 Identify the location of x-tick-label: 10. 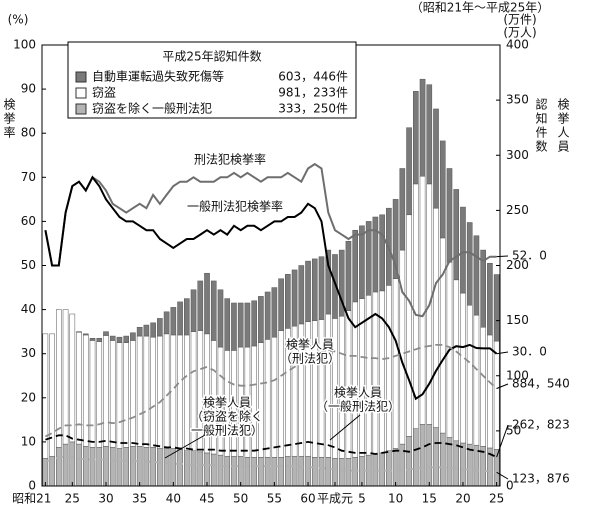
(395, 499).